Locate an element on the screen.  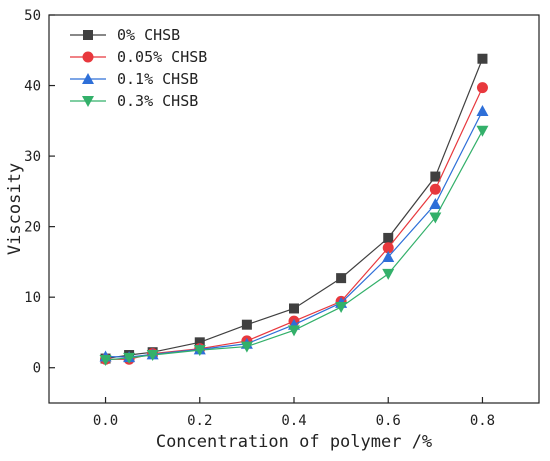
y-axis-title: Viscosity is located at coordinates (15, 209).